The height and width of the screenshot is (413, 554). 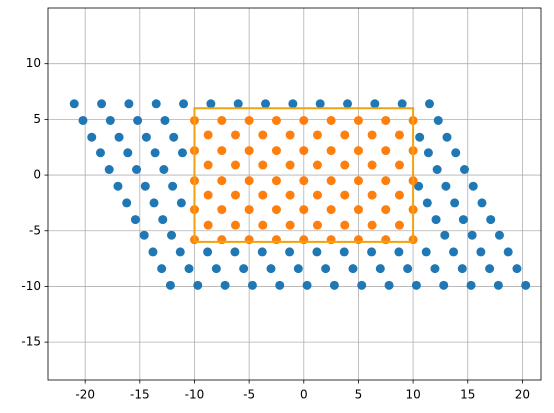 I want to click on x-tick-label: -20, so click(x=85, y=395).